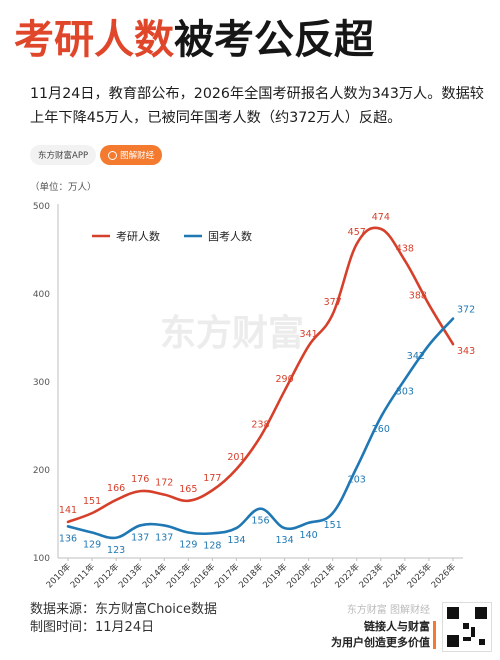 This screenshot has height=660, width=500. Describe the element at coordinates (138, 236) in the screenshot. I see `legend-label-0: 考研人数` at that location.